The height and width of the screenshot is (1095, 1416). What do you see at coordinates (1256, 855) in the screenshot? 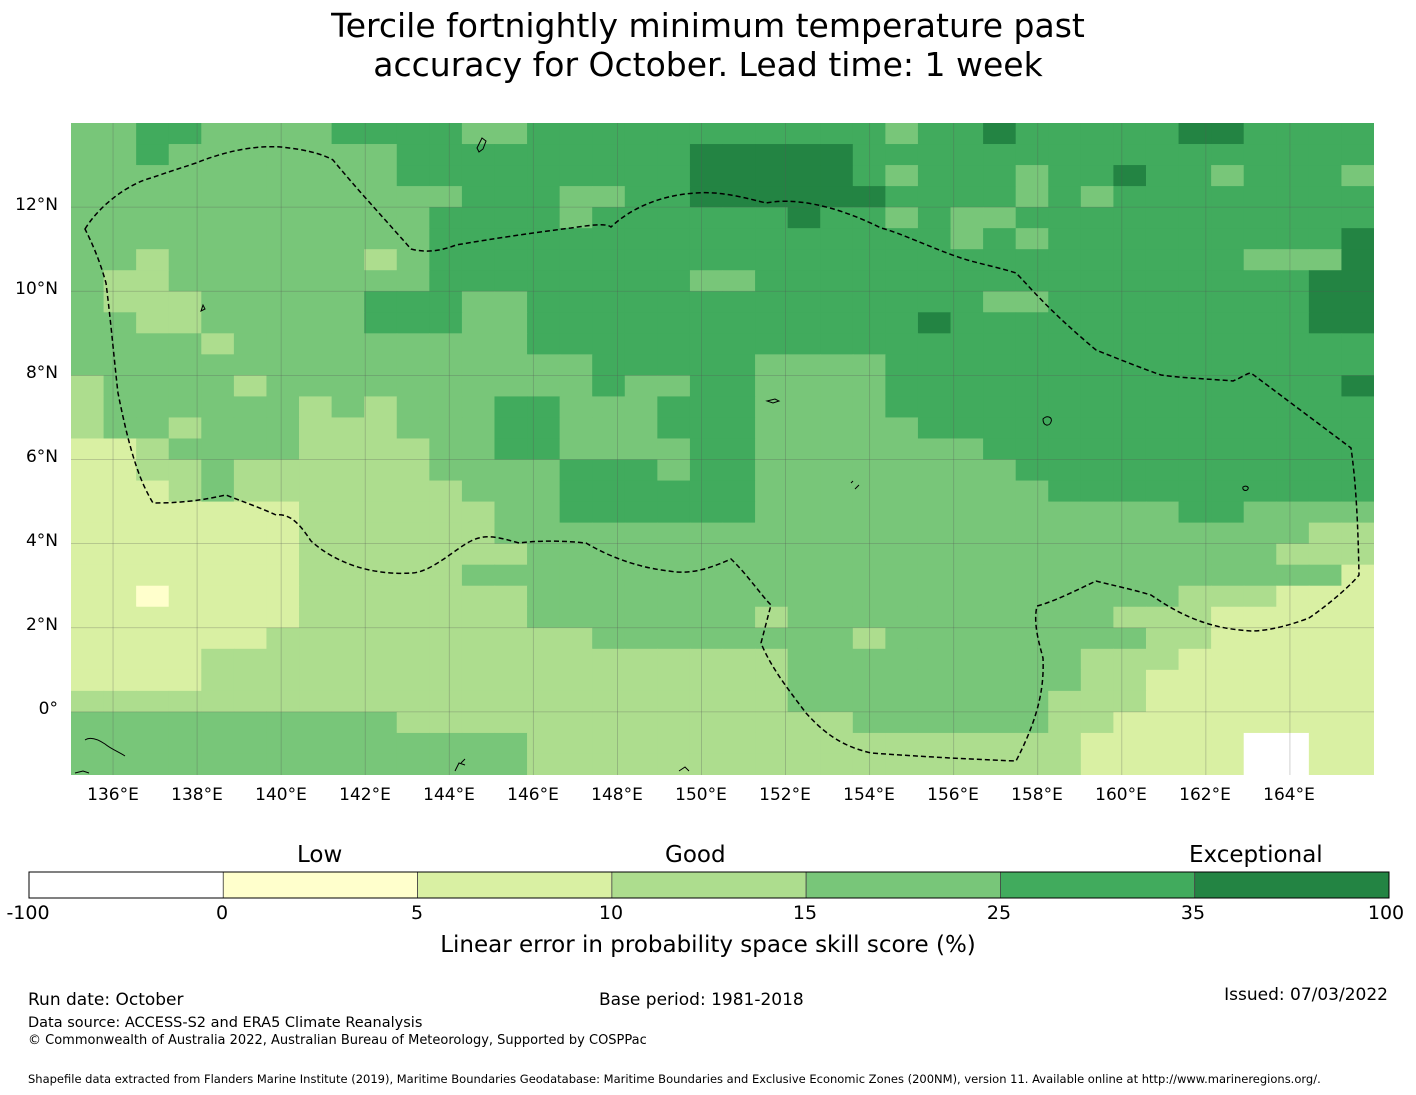
I see `legend-category-exceptional: Exceptional` at bounding box center [1256, 855].